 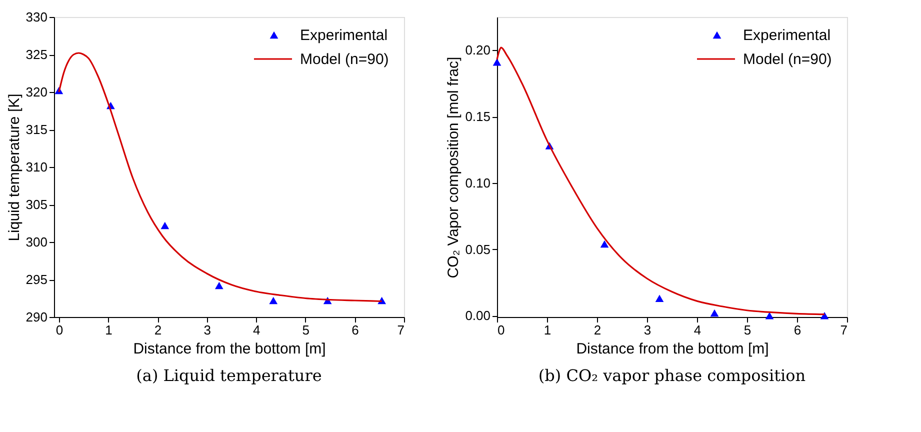 What do you see at coordinates (477, 50) in the screenshot?
I see `y-tick-label: 0.20` at bounding box center [477, 50].